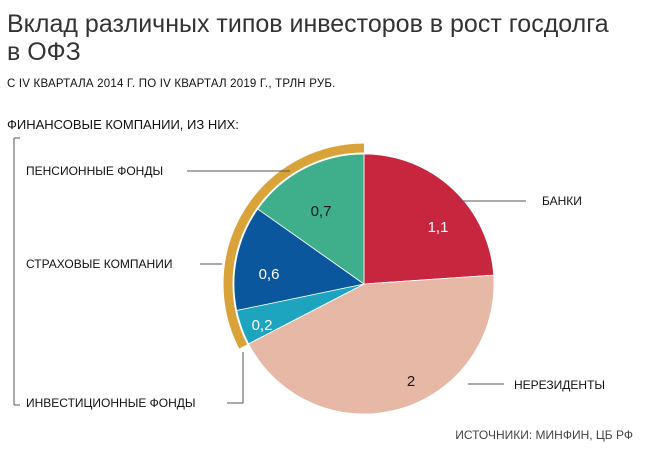 The width and height of the screenshot is (653, 458). Describe the element at coordinates (544, 435) in the screenshot. I see `source-note: ИСТОЧНИКИ: МИНФИН, ЦБ РФ` at that location.